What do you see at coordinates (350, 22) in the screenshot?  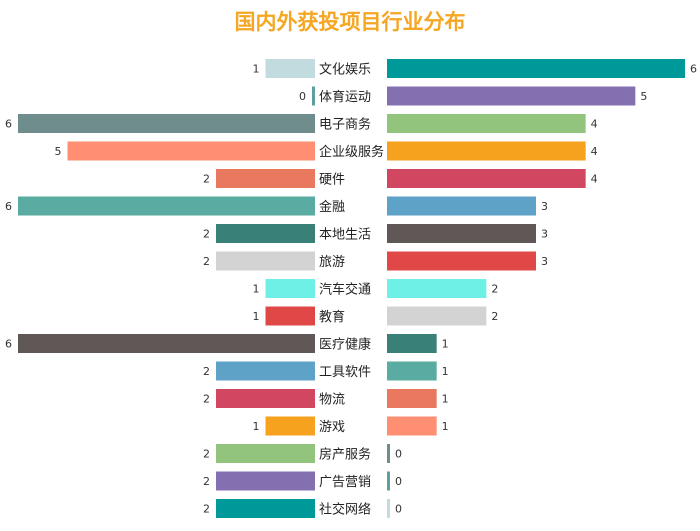 I see `chart-title: 国内外获投项目行业分布` at bounding box center [350, 22].